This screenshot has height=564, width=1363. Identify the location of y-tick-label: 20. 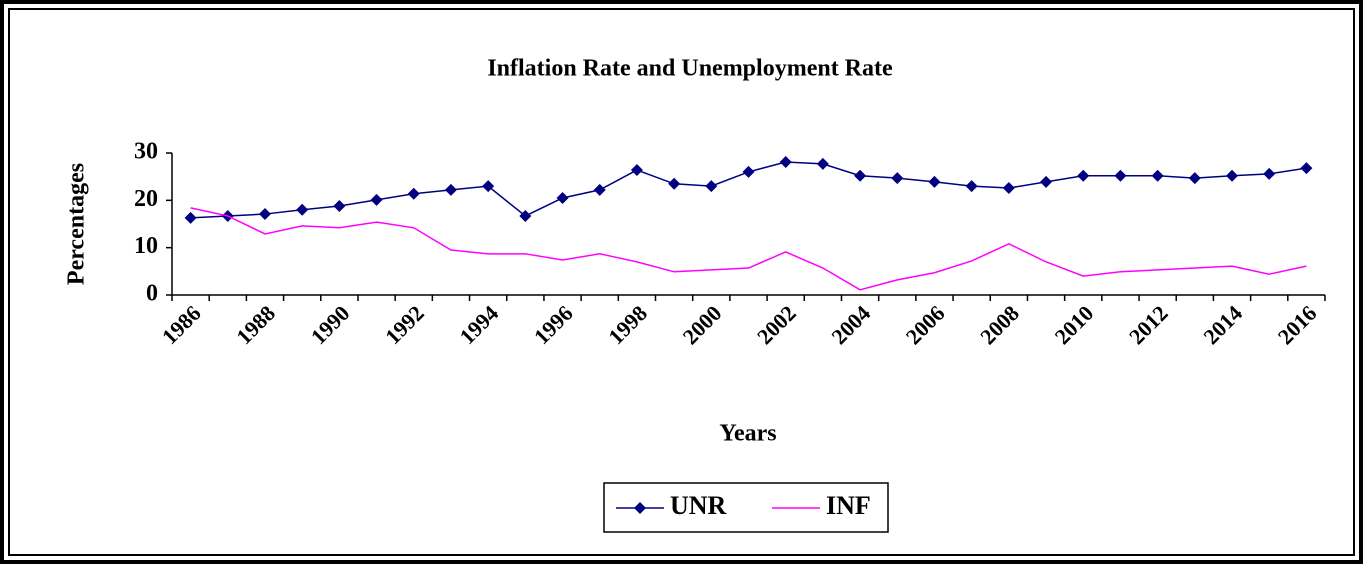
(146, 199).